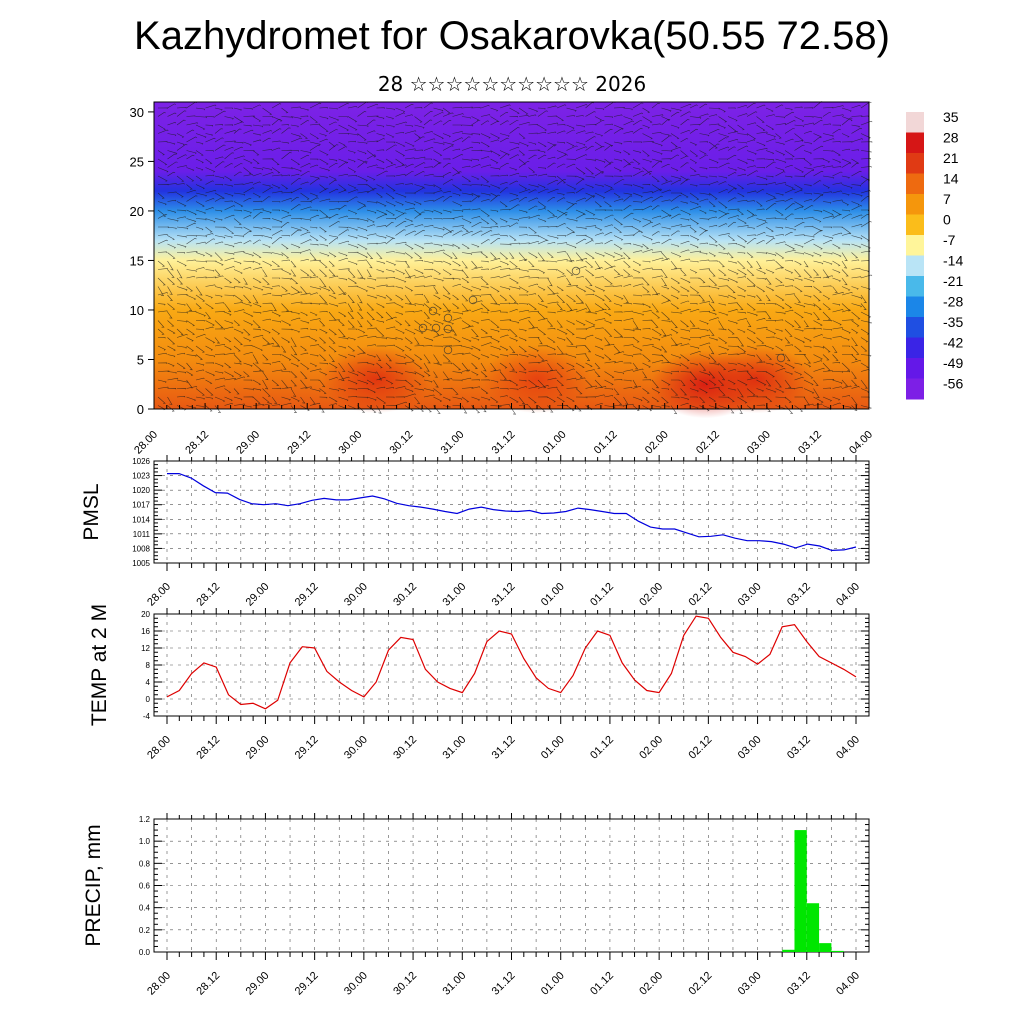 The width and height of the screenshot is (1024, 1024). I want to click on x-tick-label: 03.00, so click(750, 984).